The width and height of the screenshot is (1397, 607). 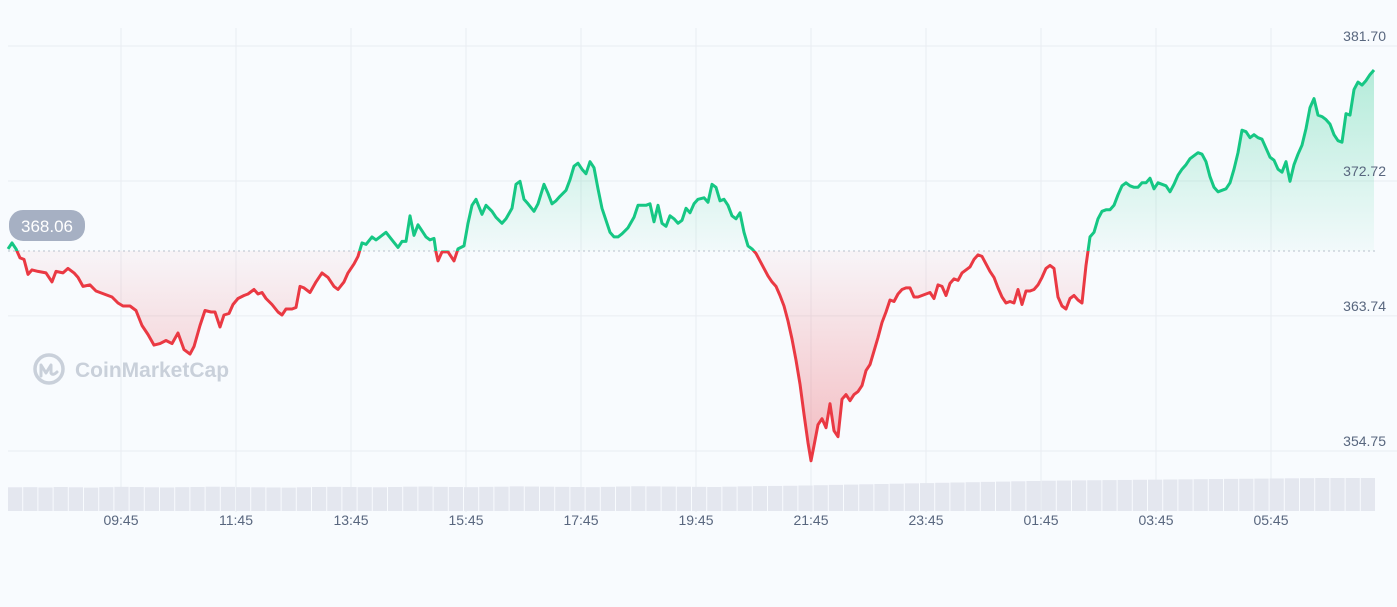 What do you see at coordinates (1364, 171) in the screenshot?
I see `y-tick-label: 372.72` at bounding box center [1364, 171].